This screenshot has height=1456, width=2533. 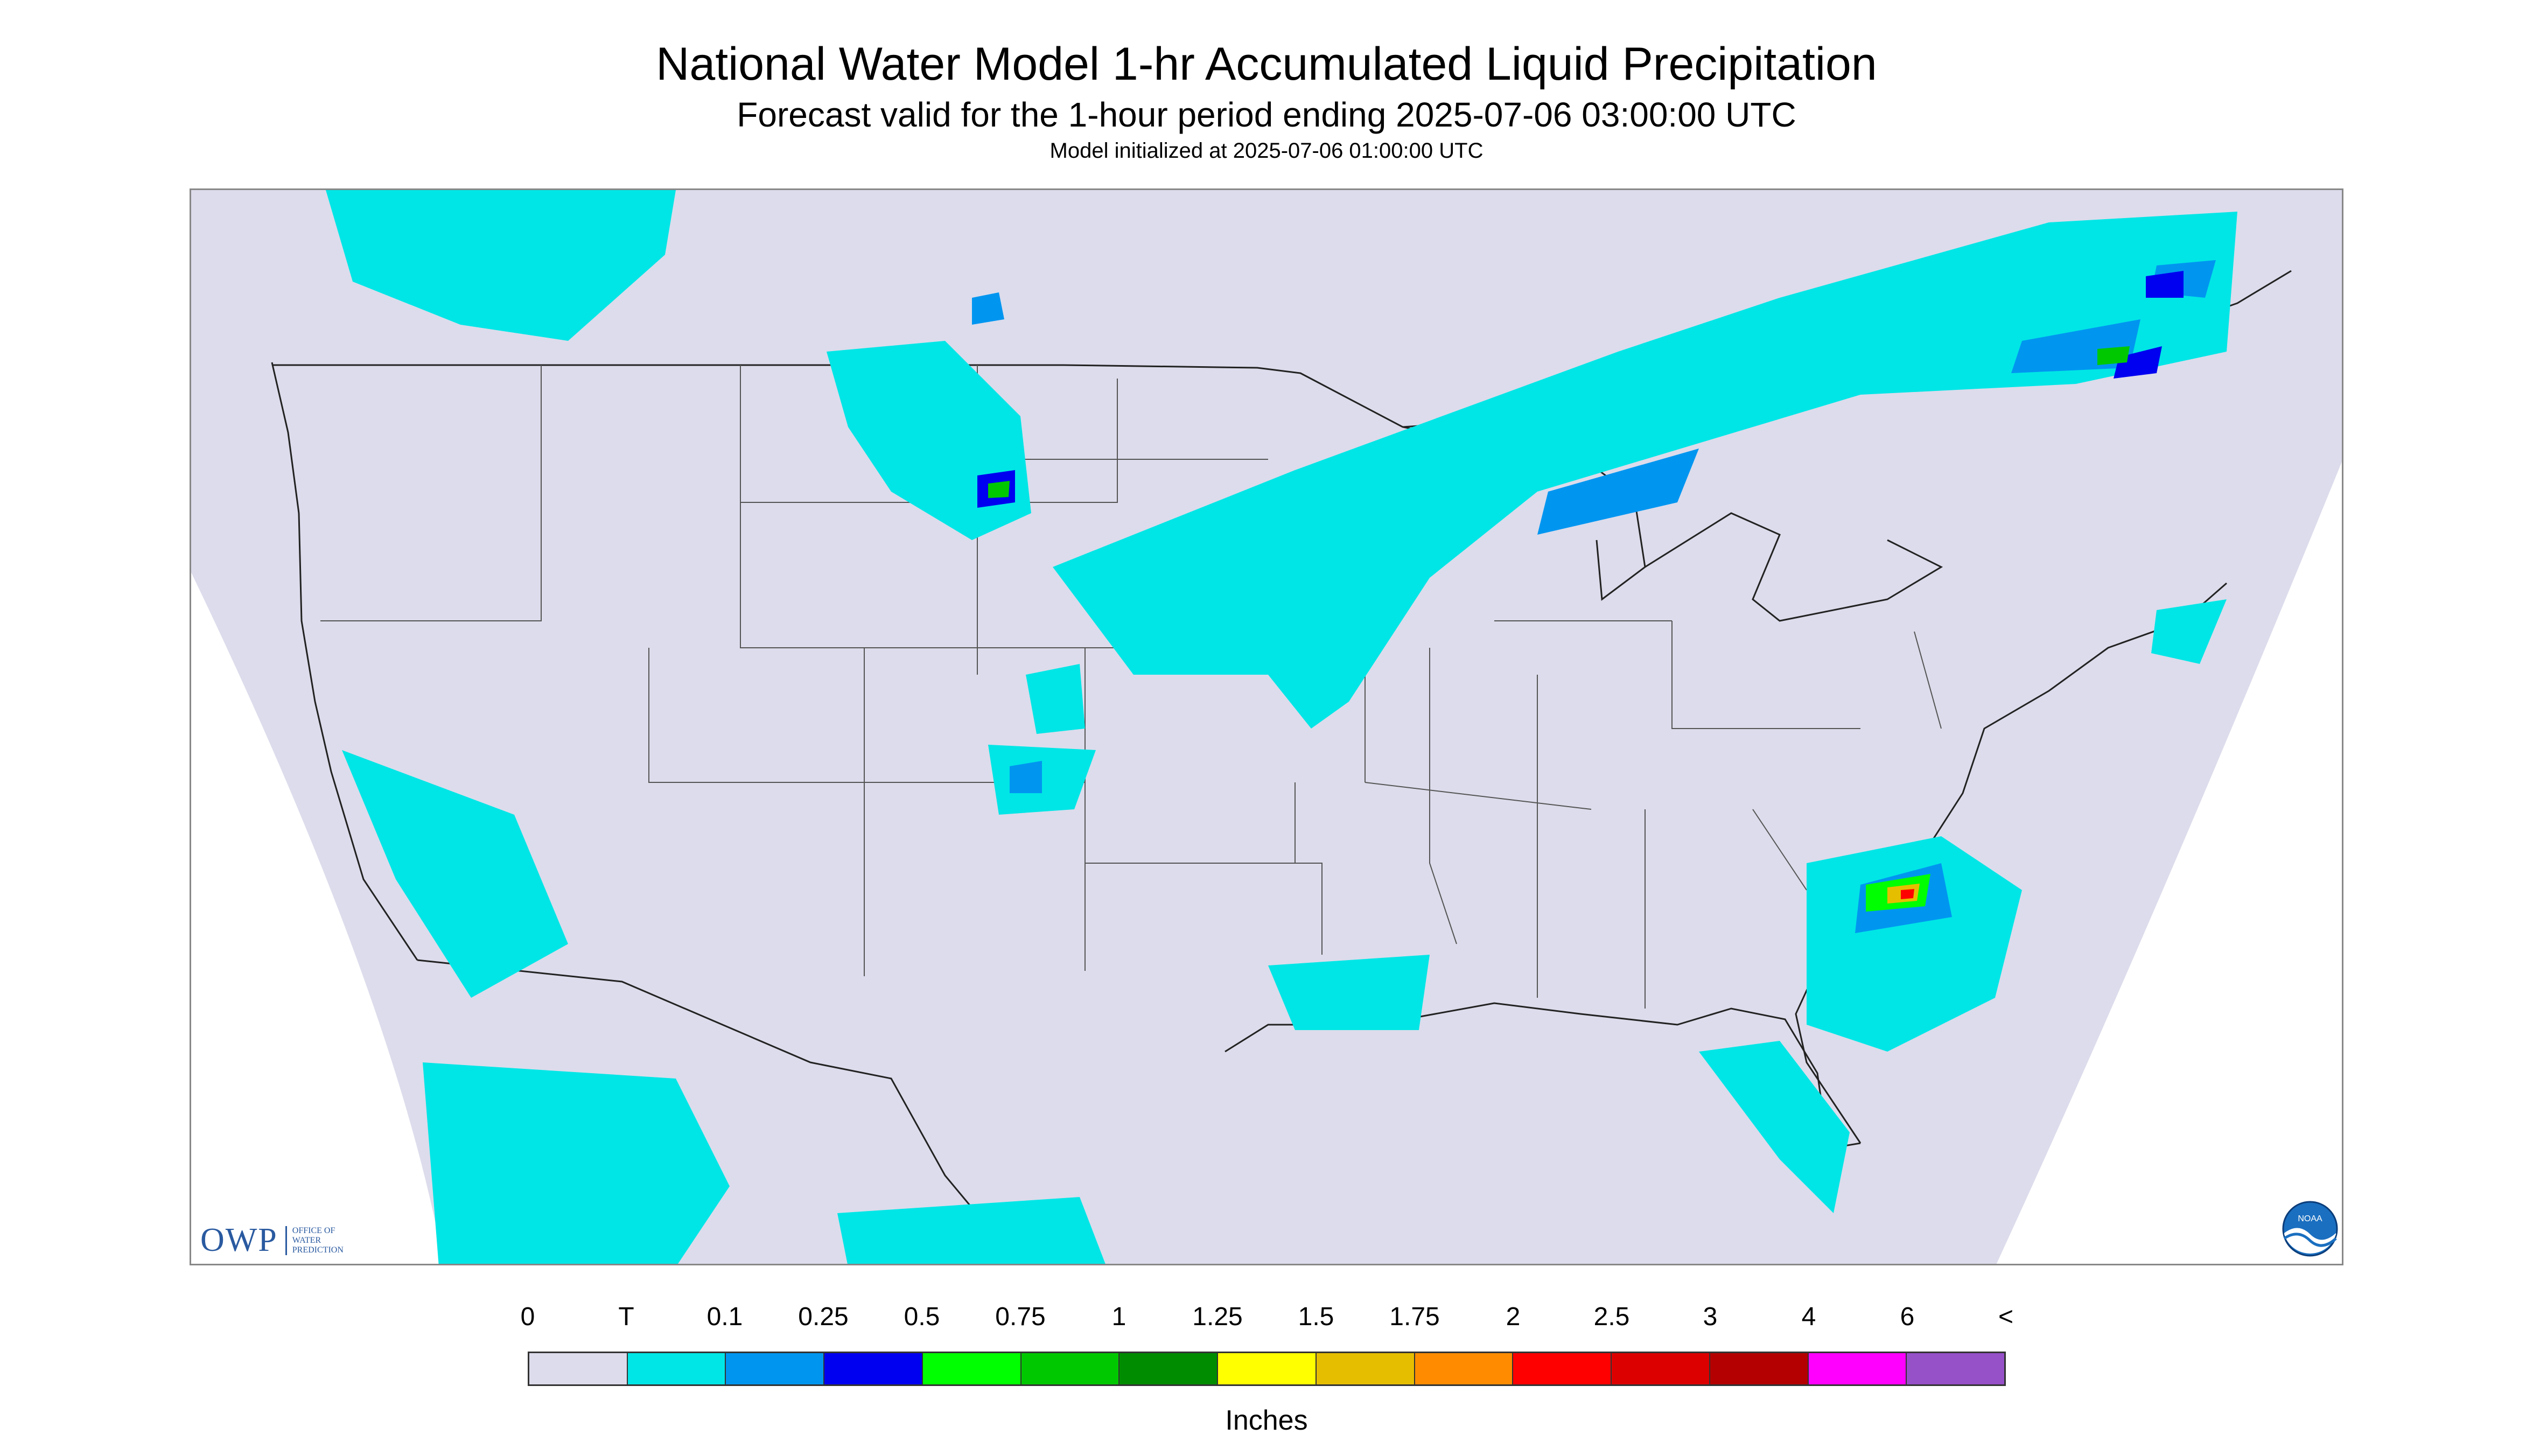 What do you see at coordinates (2310, 1218) in the screenshot?
I see `noaa-text: NOAA` at bounding box center [2310, 1218].